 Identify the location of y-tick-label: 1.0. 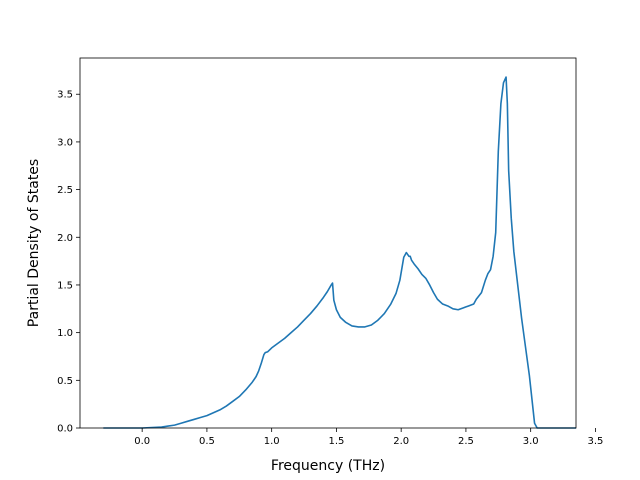
(65, 333).